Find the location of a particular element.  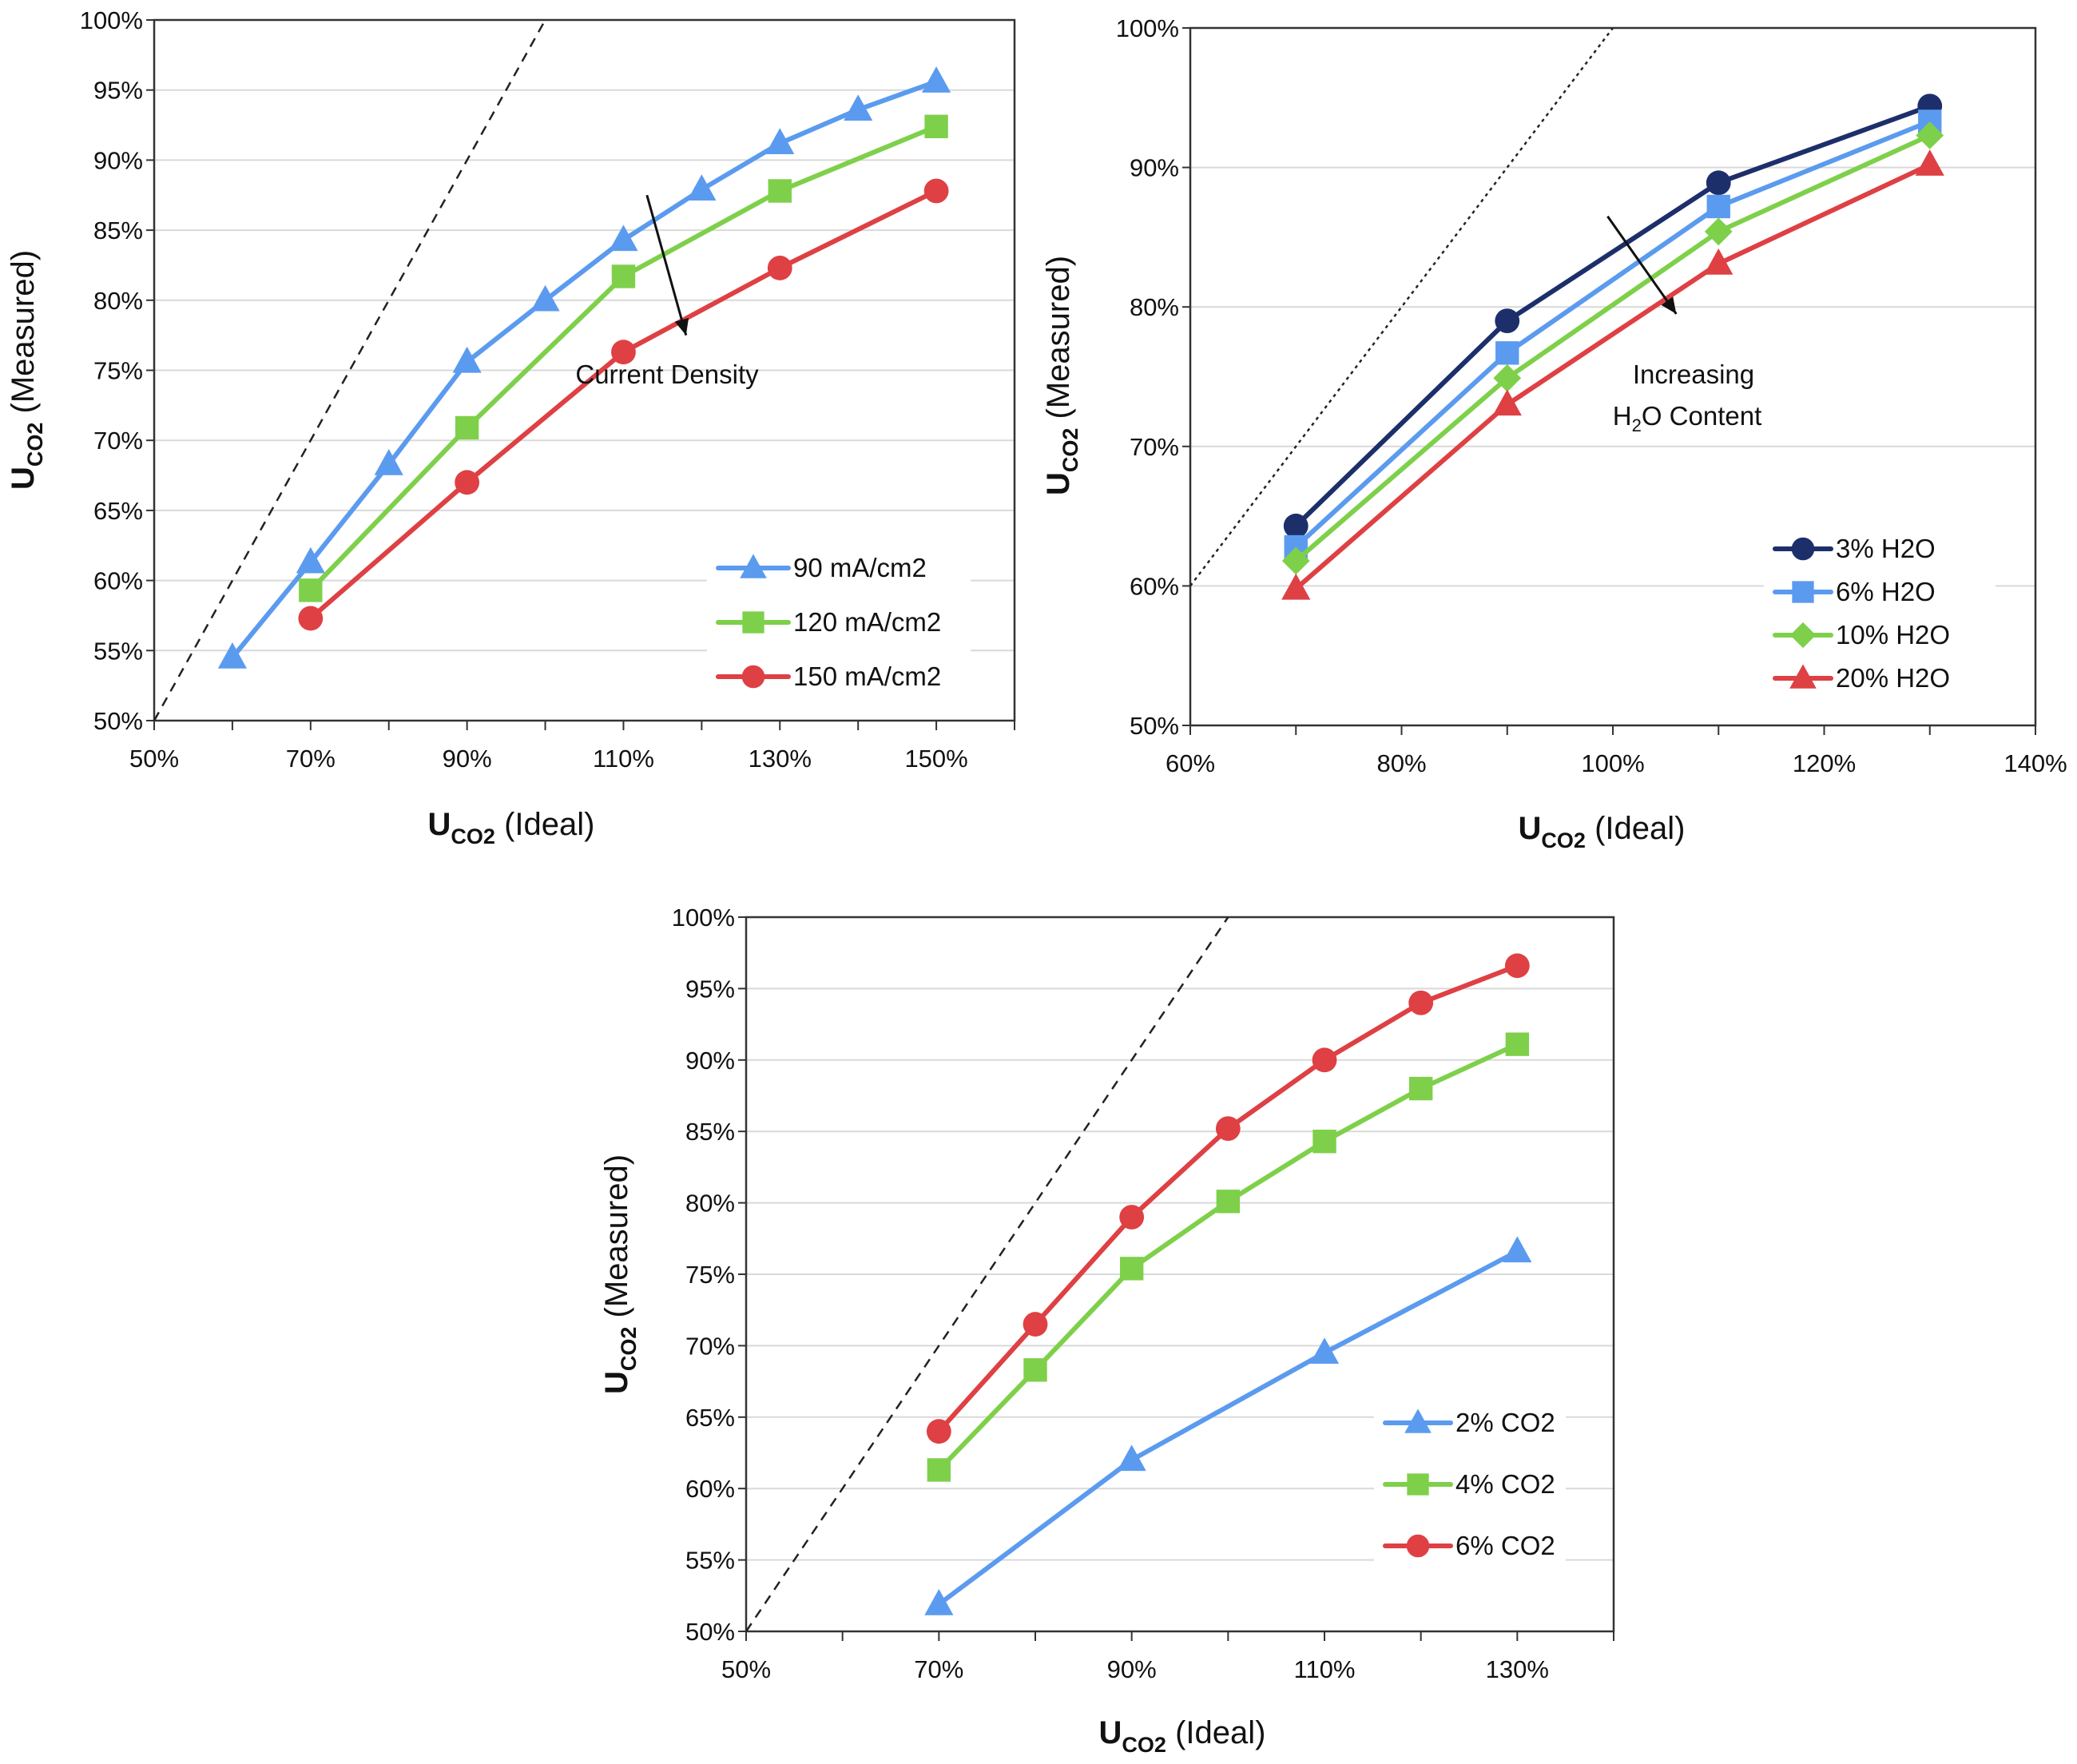

legend-label: 2% CO2 is located at coordinates (1505, 1422).